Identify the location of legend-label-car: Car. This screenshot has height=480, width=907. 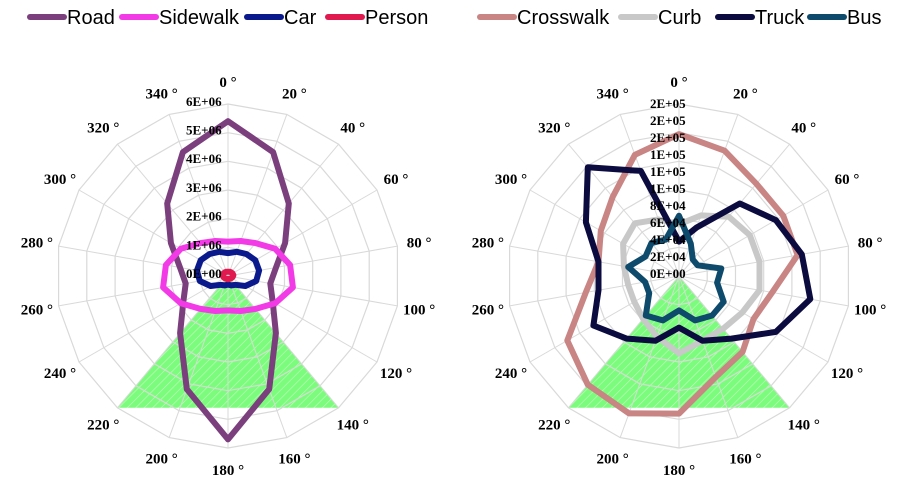
(300, 18).